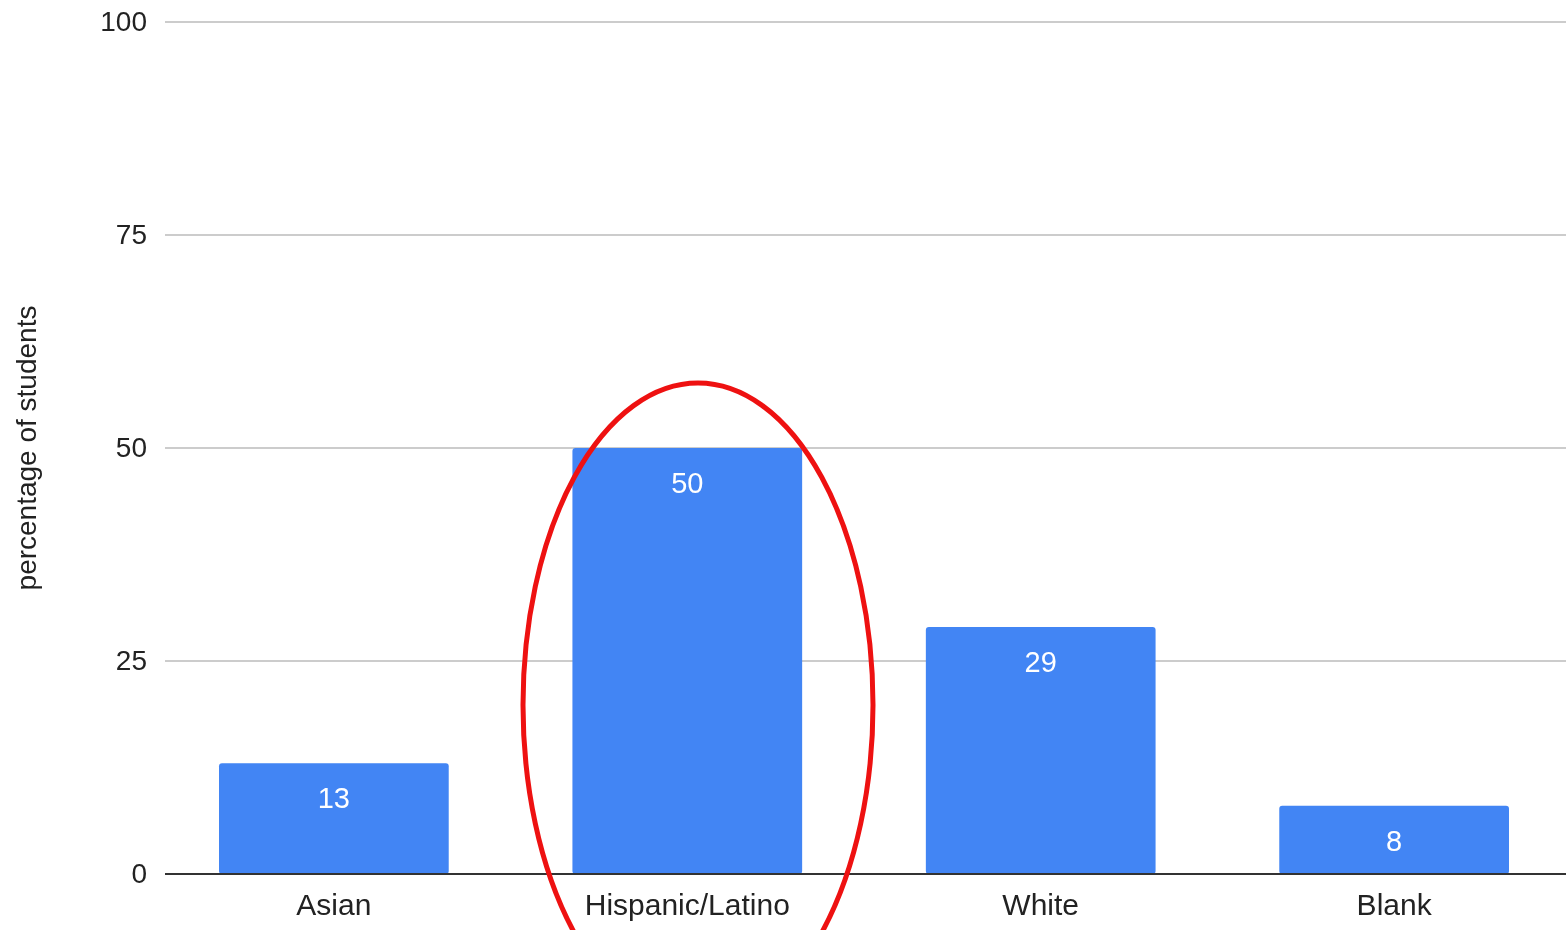 This screenshot has height=930, width=1566. Describe the element at coordinates (687, 483) in the screenshot. I see `data-label: 50` at that location.